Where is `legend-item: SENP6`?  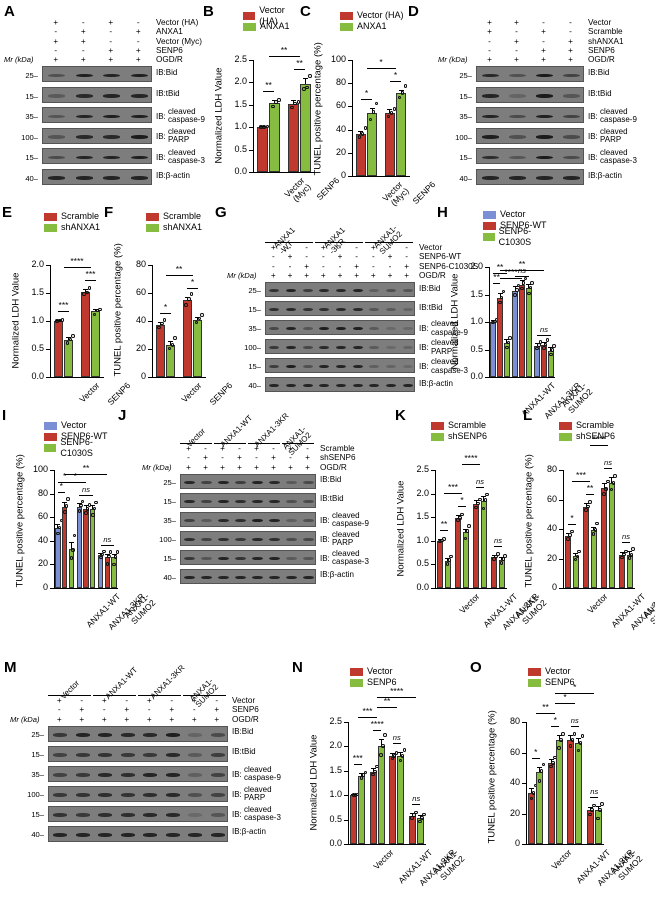 legend-item: SENP6 is located at coordinates (551, 682).